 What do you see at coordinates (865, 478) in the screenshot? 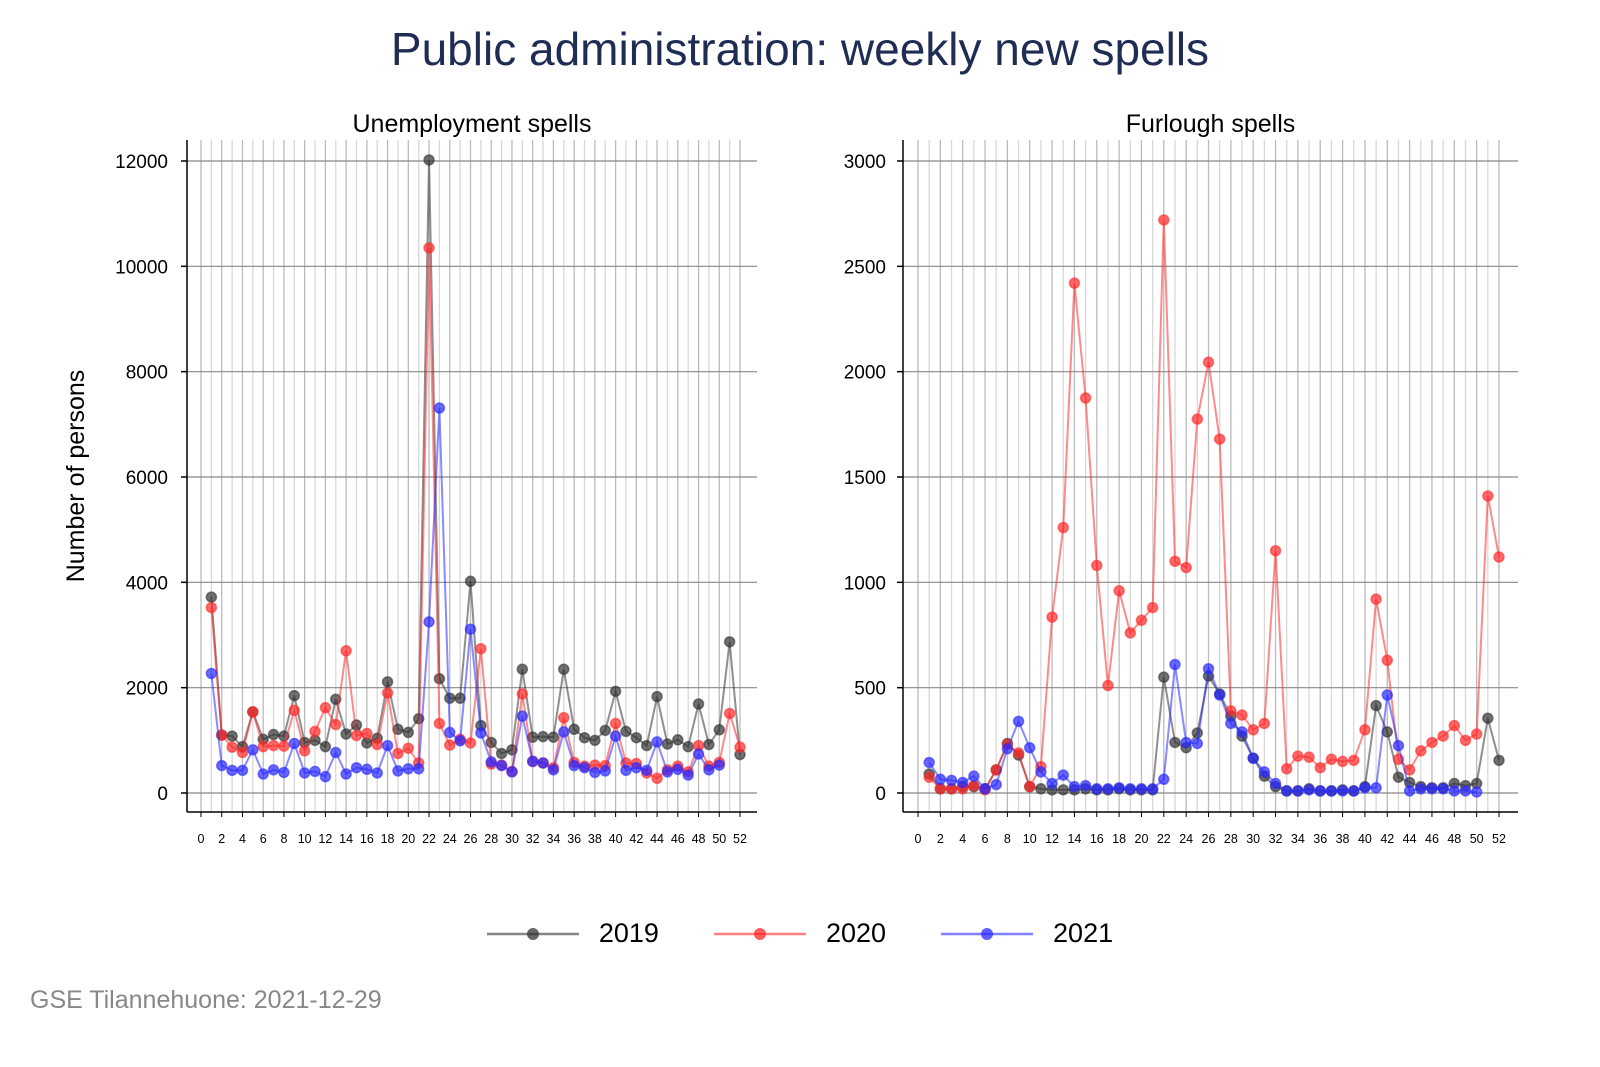
I see `y-tick-label: 1500` at bounding box center [865, 478].